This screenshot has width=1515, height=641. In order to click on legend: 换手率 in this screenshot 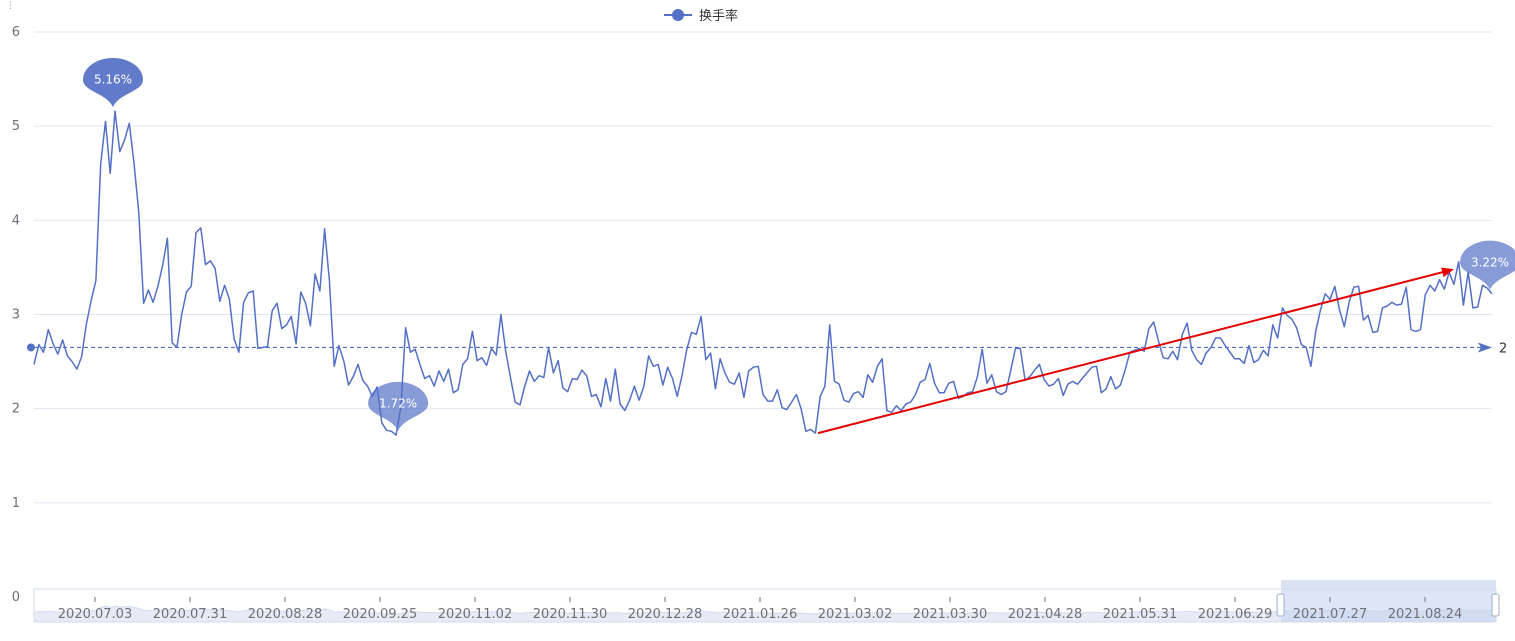, I will do `click(701, 16)`.